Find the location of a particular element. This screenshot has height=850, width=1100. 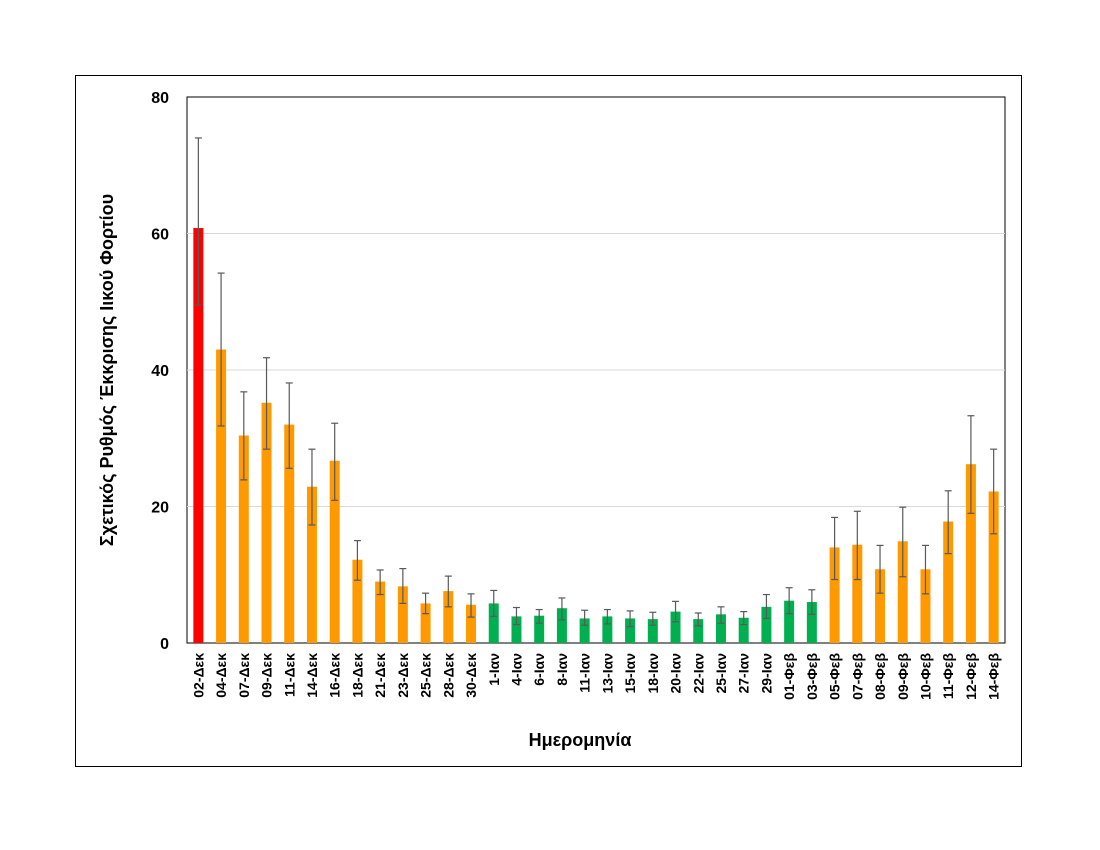

x-tick-label: 04-Δεκ is located at coordinates (221, 675).